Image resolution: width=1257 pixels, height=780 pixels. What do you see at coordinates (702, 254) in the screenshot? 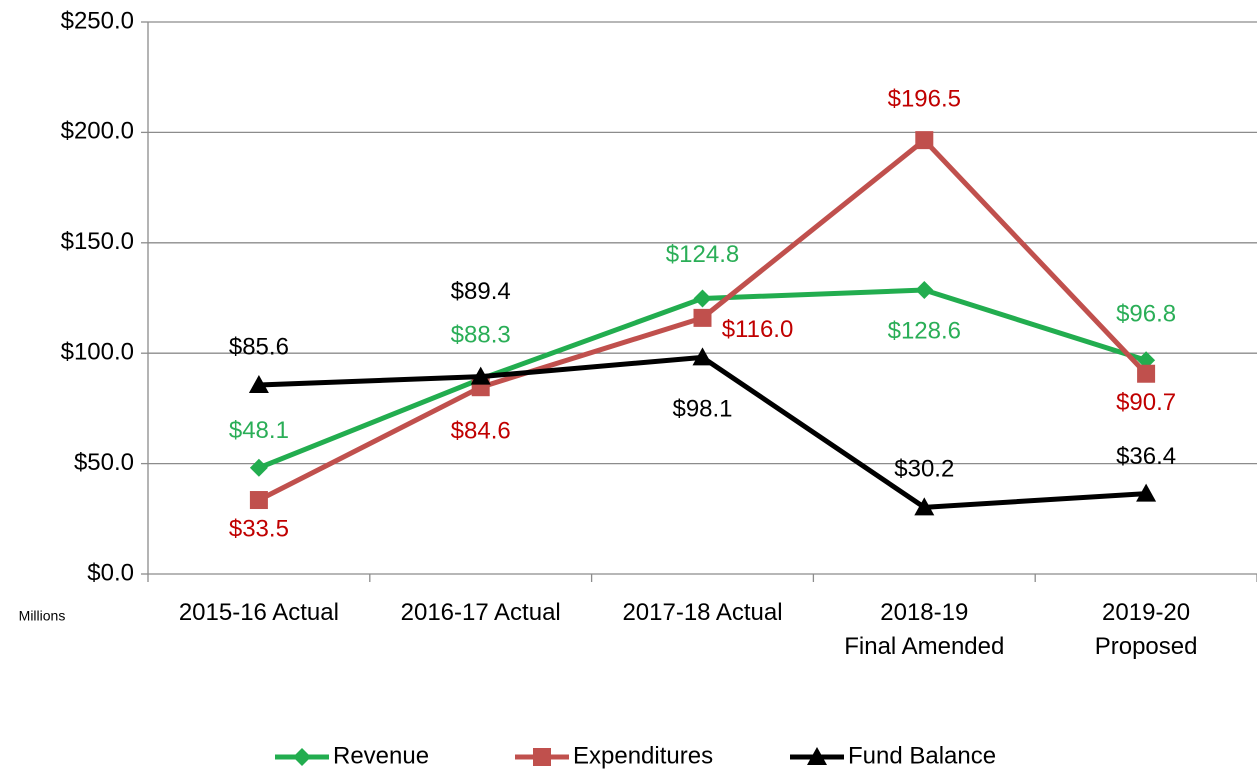
I see `data-label: $124.8` at bounding box center [702, 254].